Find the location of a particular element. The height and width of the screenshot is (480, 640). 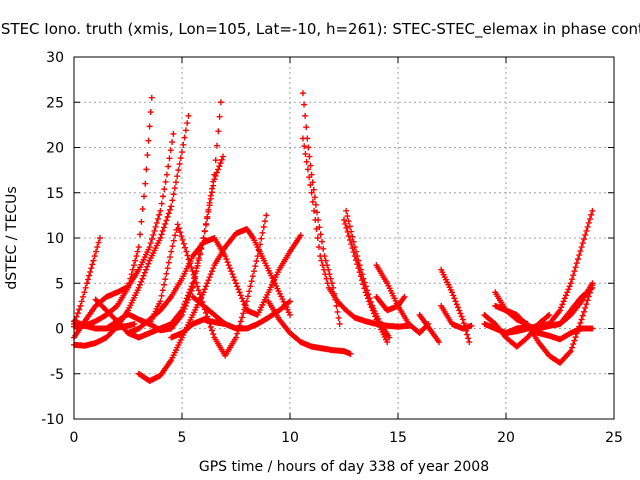

y-tick-label: 15 is located at coordinates (55, 194).